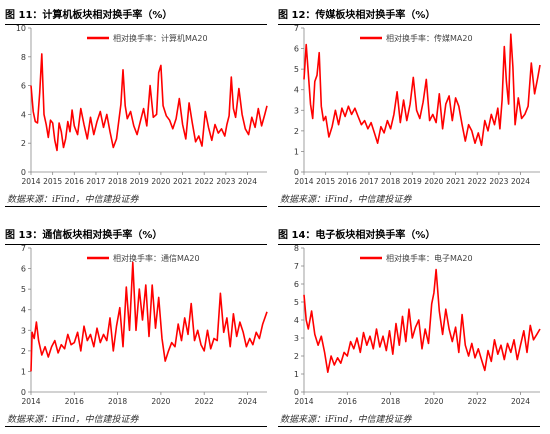  Describe the element at coordinates (160, 38) in the screenshot. I see `legend-label: 相对换手率：计算机MA20` at that location.